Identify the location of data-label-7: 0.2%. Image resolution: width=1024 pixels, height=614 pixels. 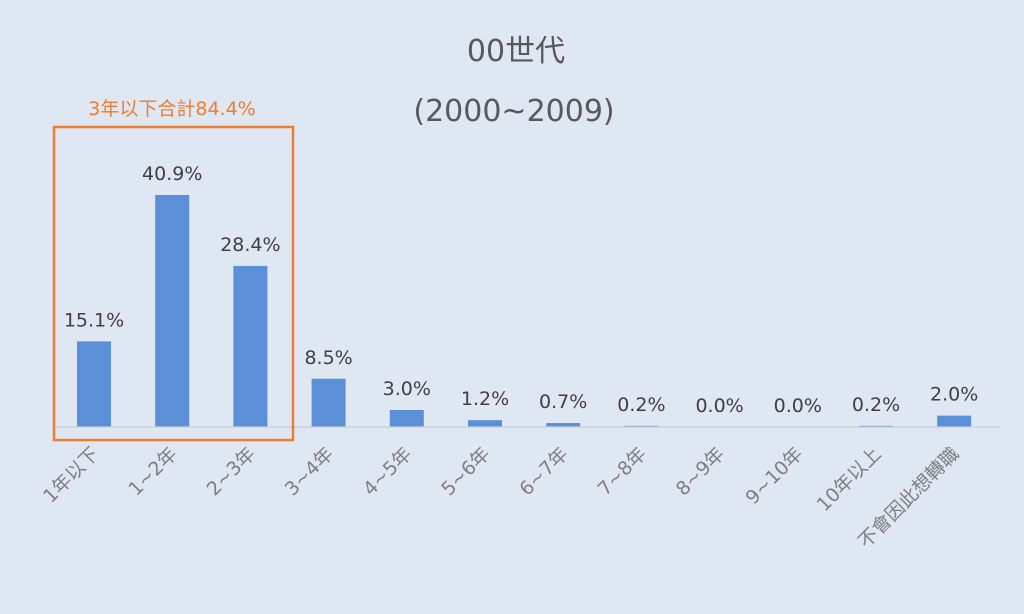
(641, 405).